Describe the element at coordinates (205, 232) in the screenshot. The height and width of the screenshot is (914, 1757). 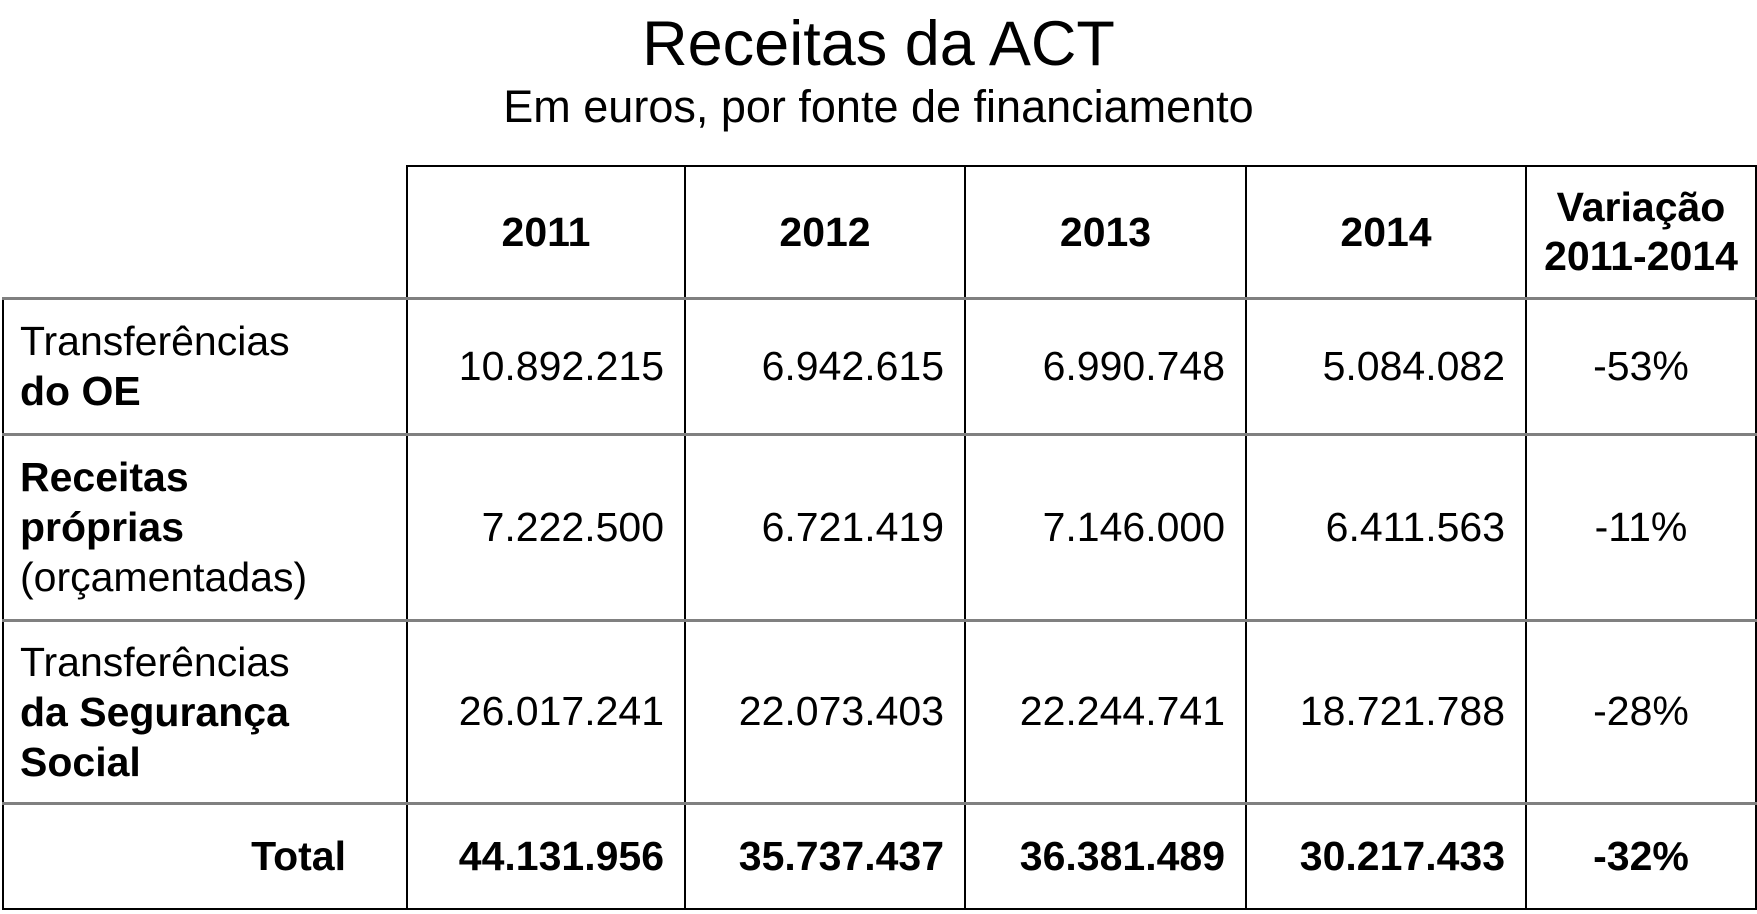
I see `corner-cell` at that location.